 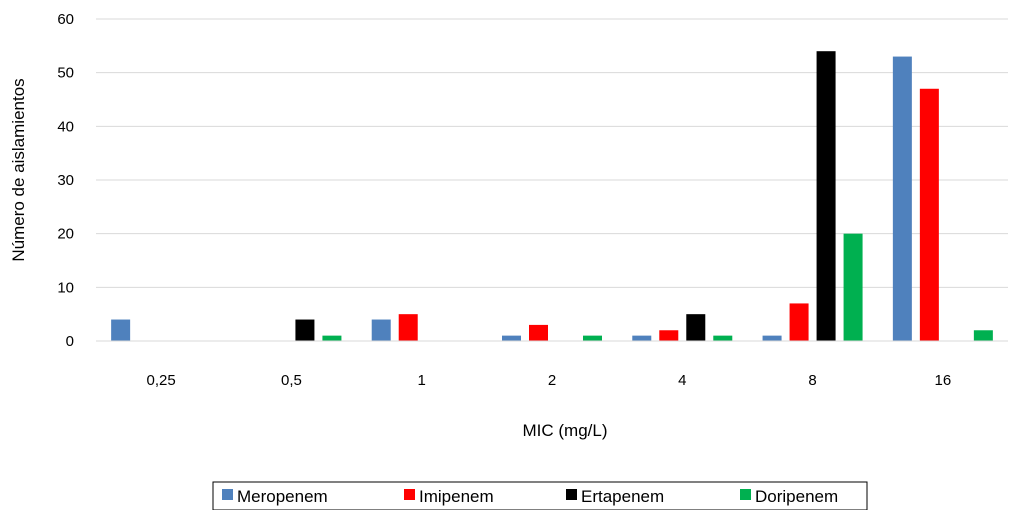 I want to click on y-tick-label: 0, so click(x=70, y=341).